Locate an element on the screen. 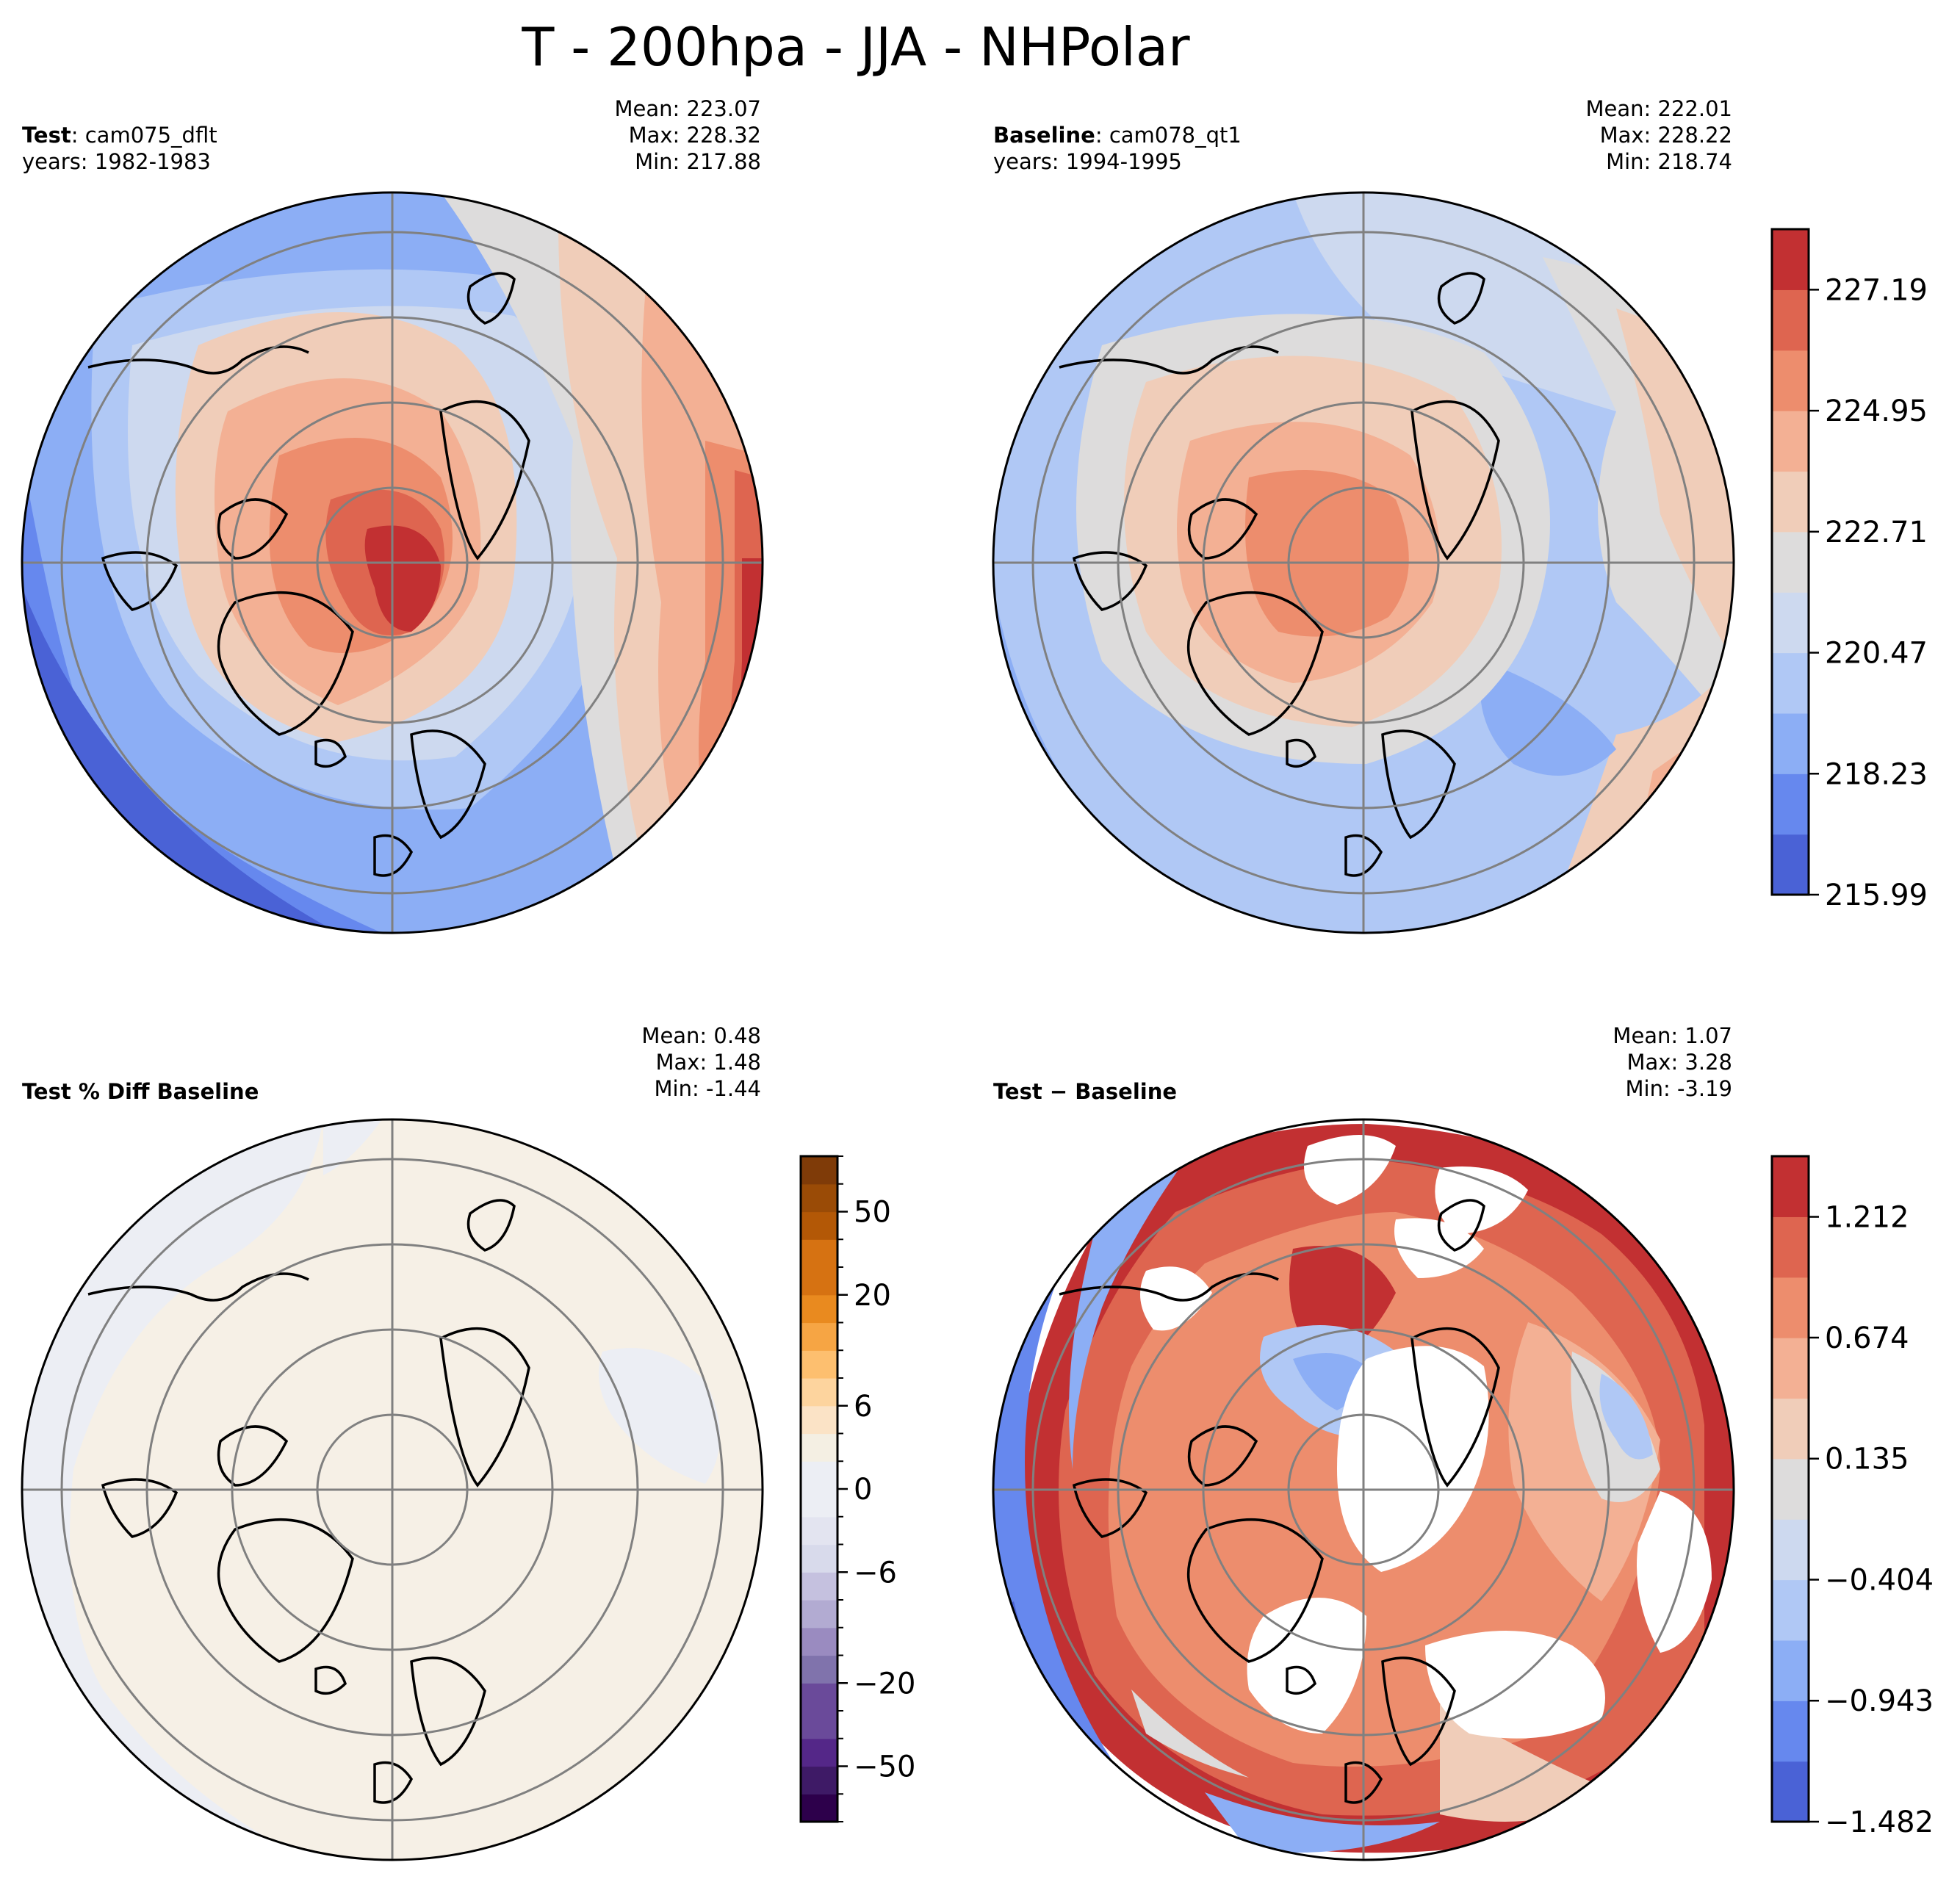 This screenshot has width=1960, height=1879. colorbar-main-tick-label: 224.95 is located at coordinates (1876, 411).